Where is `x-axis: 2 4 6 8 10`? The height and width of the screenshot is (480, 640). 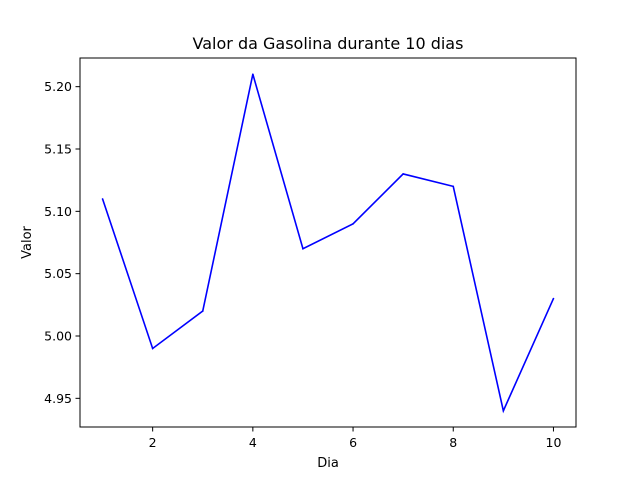 x-axis: 2 4 6 8 10 is located at coordinates (355, 438).